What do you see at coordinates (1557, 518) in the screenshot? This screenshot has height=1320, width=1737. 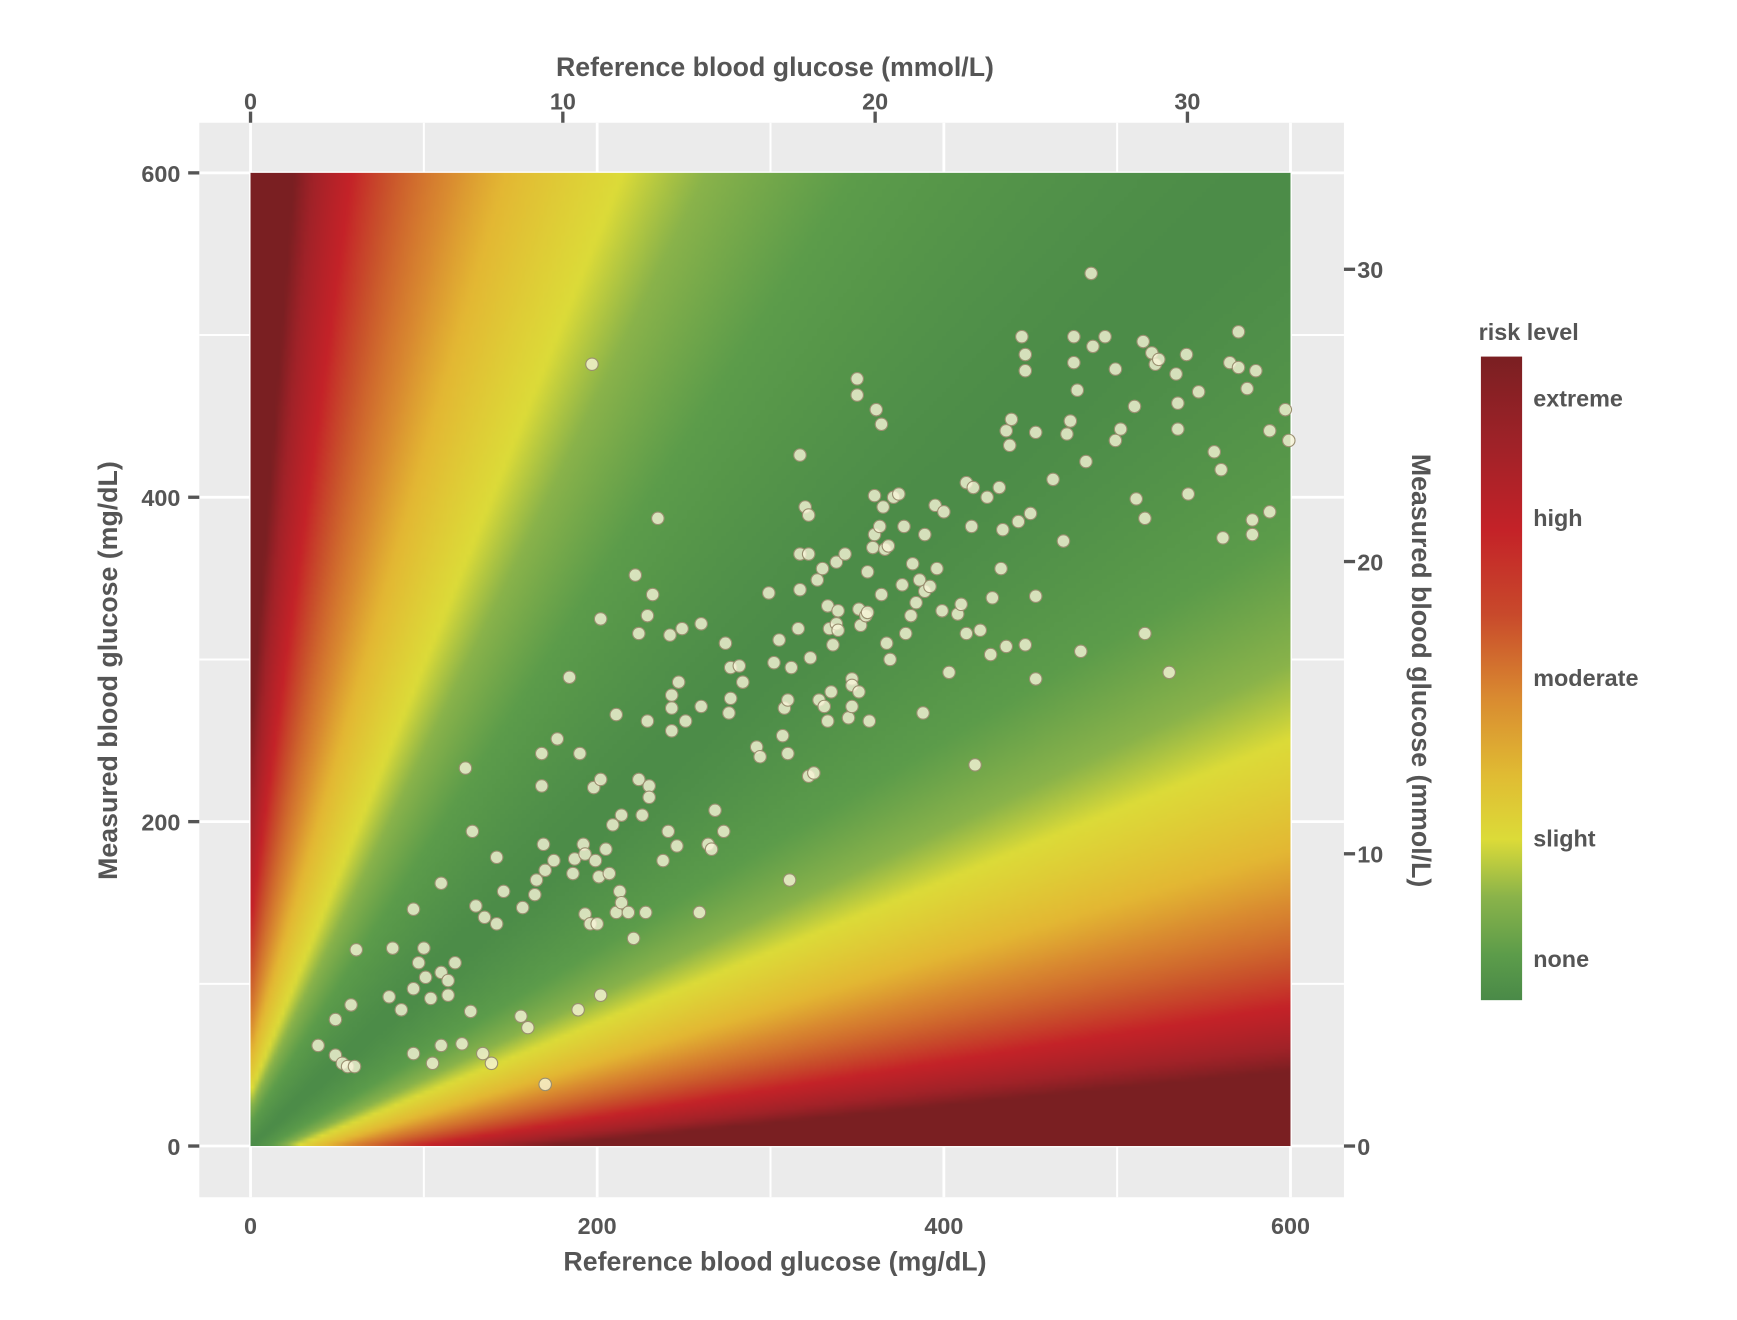 I see `legend-label-high: high` at bounding box center [1557, 518].